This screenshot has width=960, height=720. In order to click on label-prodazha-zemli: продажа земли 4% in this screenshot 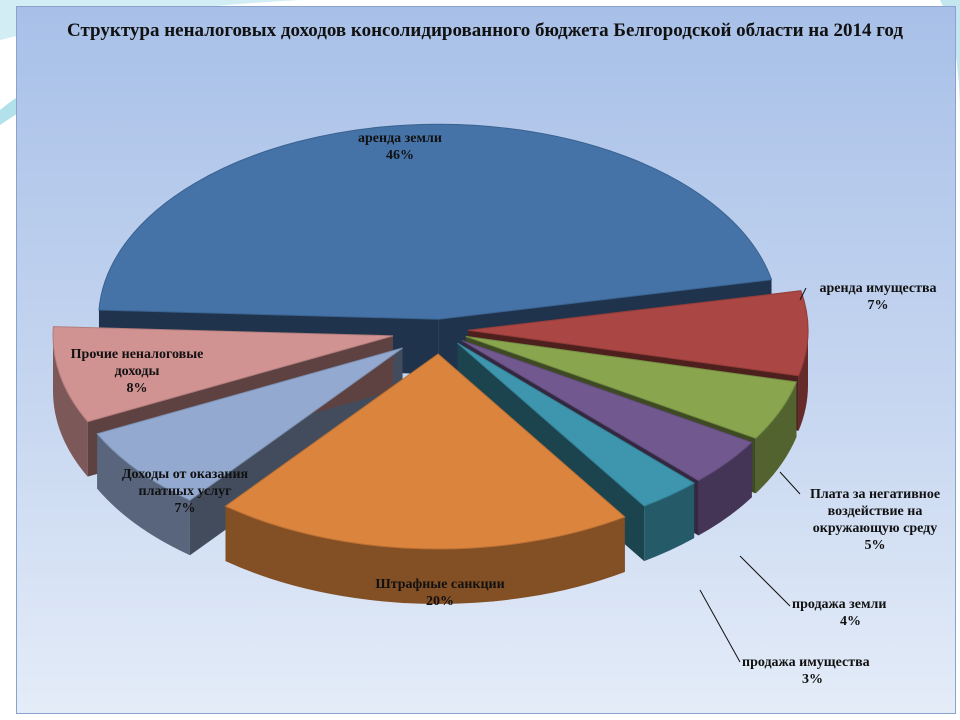, I will do `click(839, 613)`.